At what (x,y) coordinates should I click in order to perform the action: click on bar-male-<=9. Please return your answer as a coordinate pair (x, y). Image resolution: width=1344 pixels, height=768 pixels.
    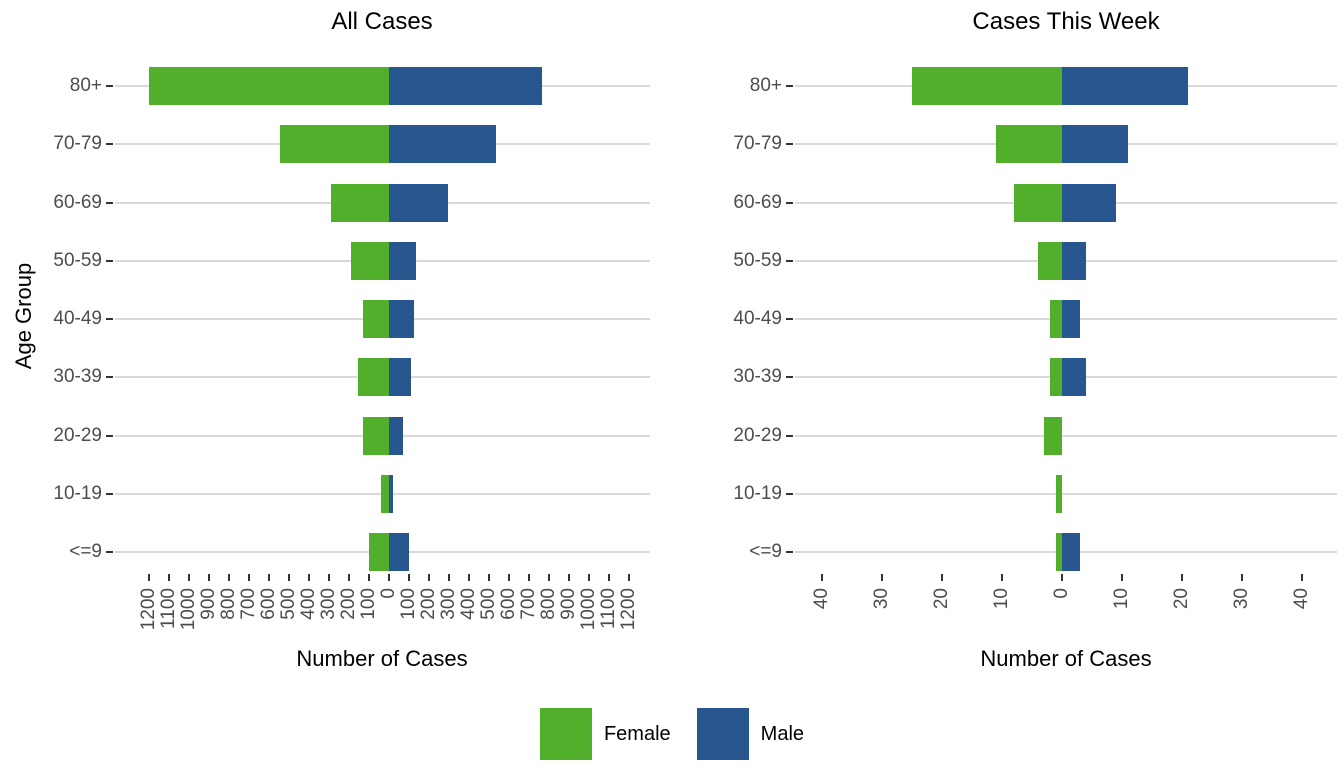
    Looking at the image, I should click on (399, 552).